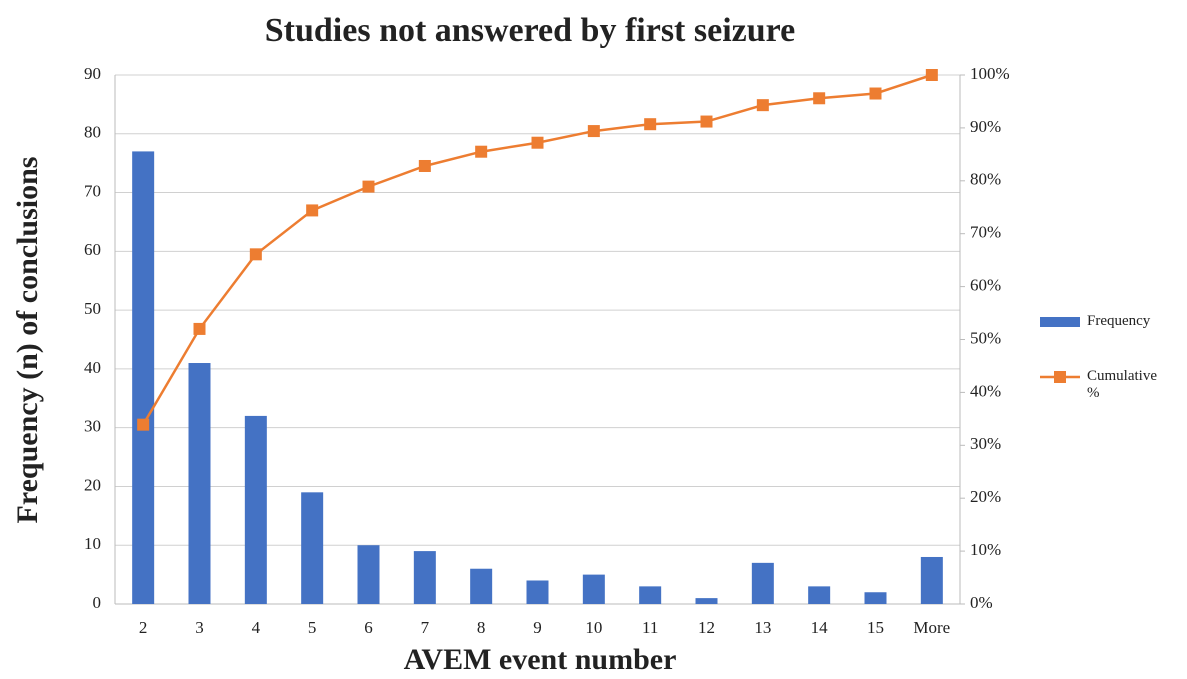 The width and height of the screenshot is (1187, 679). What do you see at coordinates (92, 249) in the screenshot?
I see `y-tick-label: 60` at bounding box center [92, 249].